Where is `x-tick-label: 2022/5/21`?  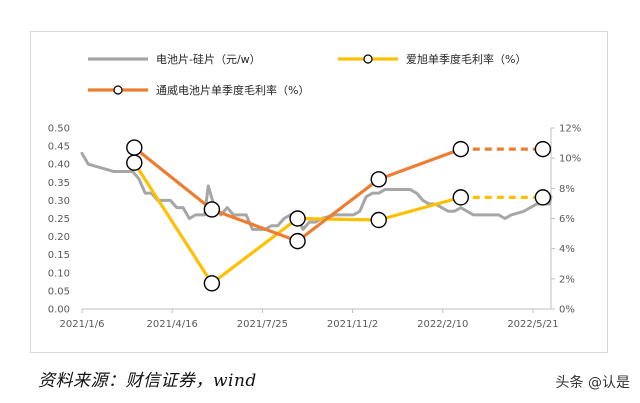
x-tick-label: 2022/5/21 is located at coordinates (532, 324).